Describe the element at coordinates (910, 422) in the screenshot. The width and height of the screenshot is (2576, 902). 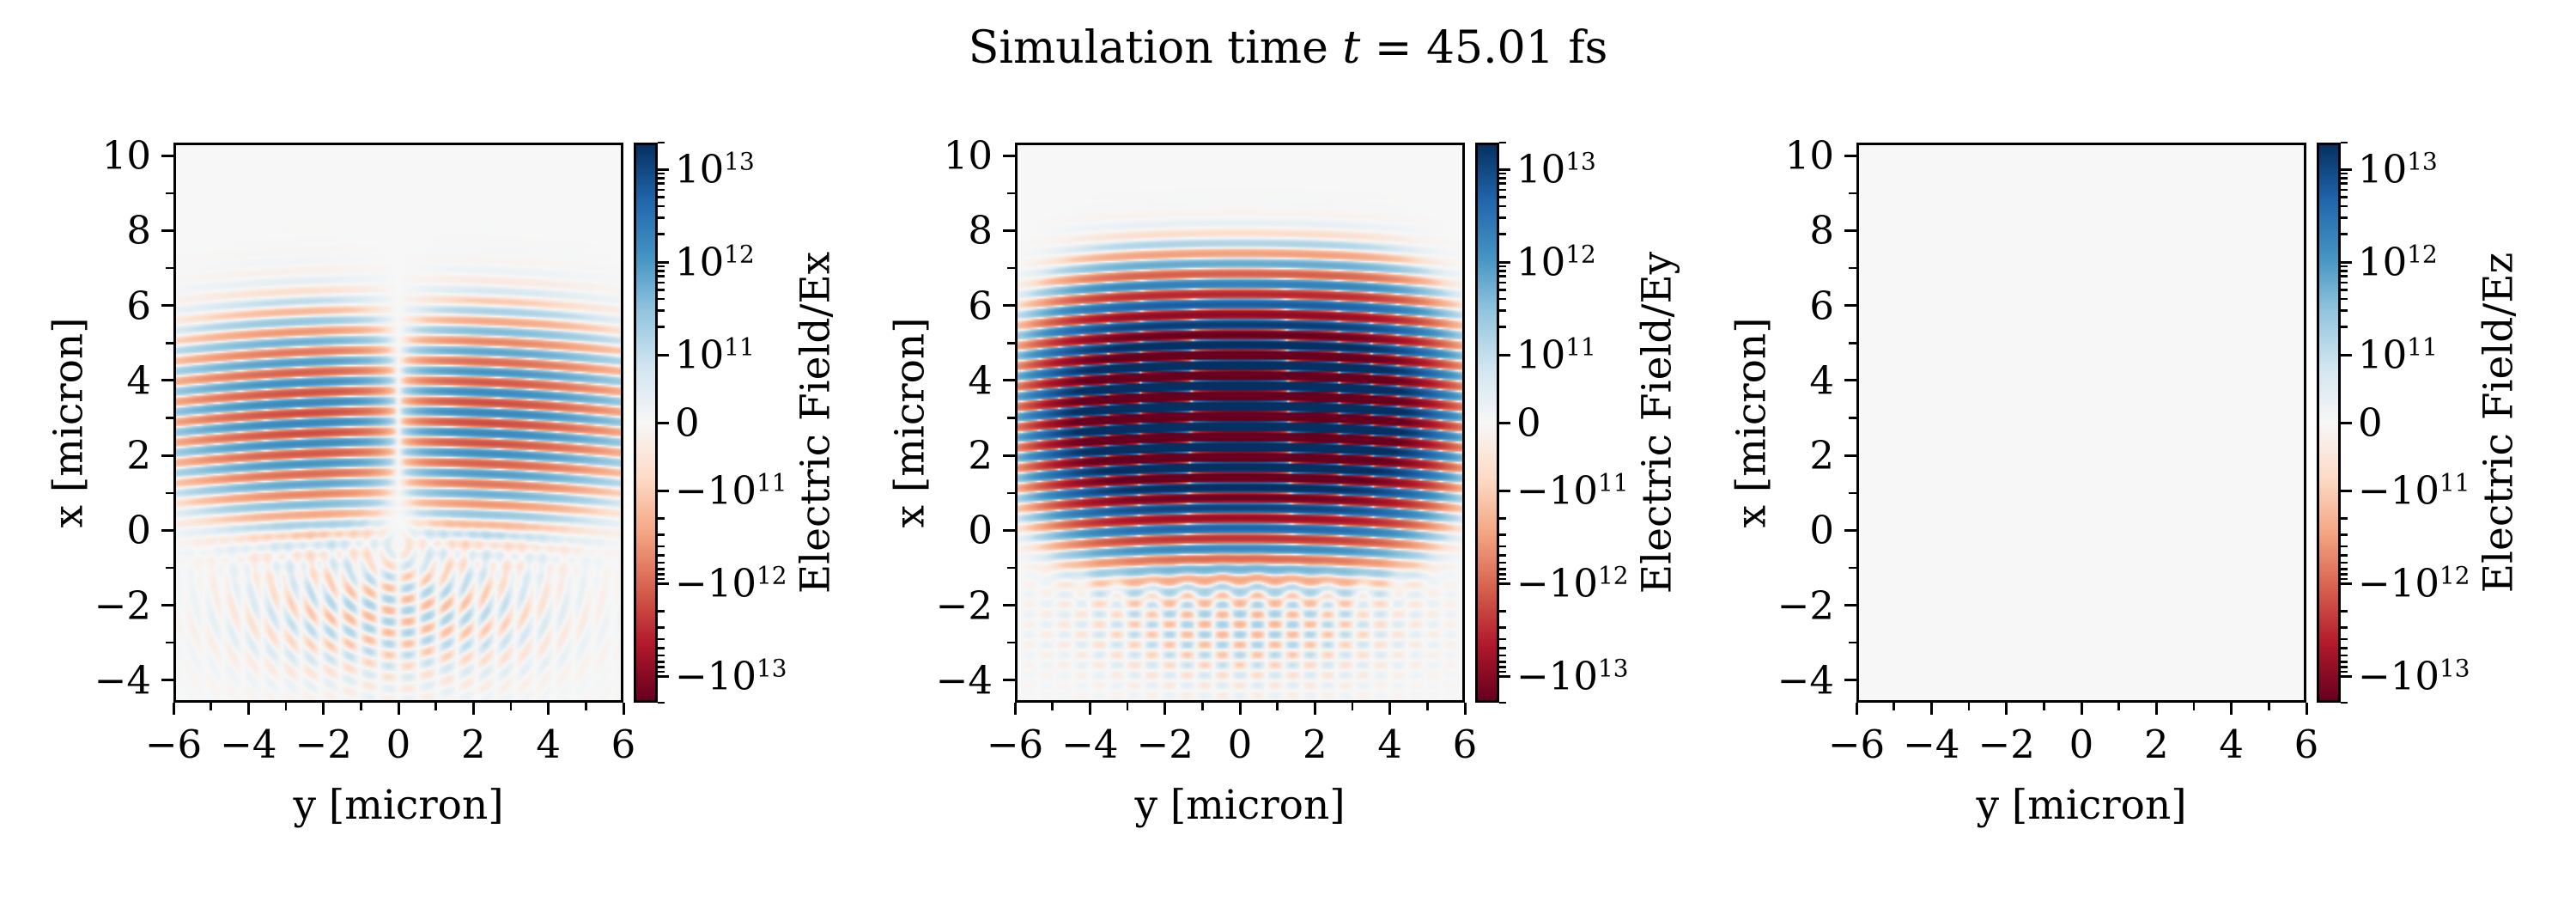
I see `y-axis-label-Ey: x [micron]` at that location.